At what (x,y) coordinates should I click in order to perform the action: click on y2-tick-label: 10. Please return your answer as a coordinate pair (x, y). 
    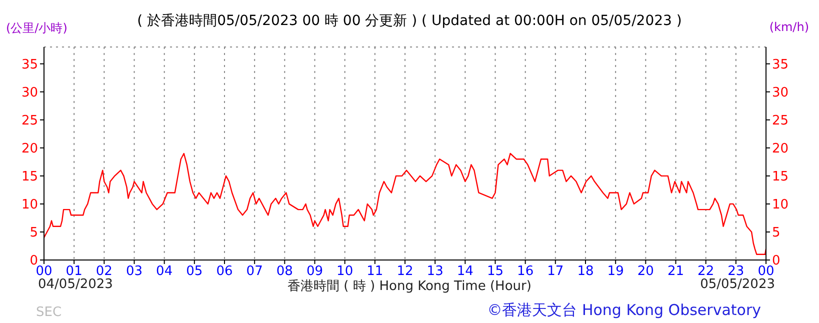
    Looking at the image, I should click on (780, 205).